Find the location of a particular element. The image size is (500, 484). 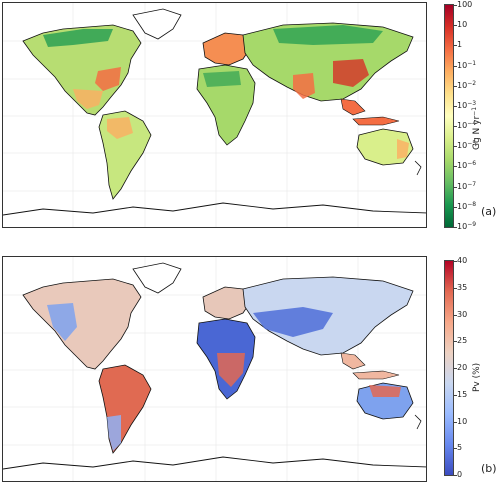

b-land-greenland is located at coordinates (157, 278).